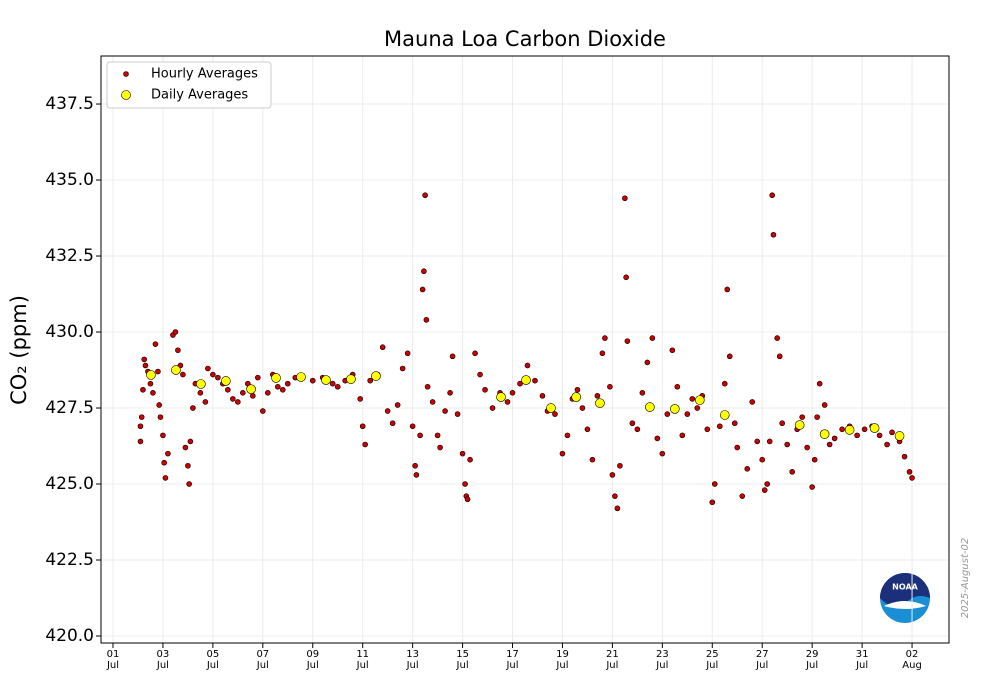 This screenshot has width=1000, height=700. I want to click on x-tick-label: 02 Aug, so click(912, 660).